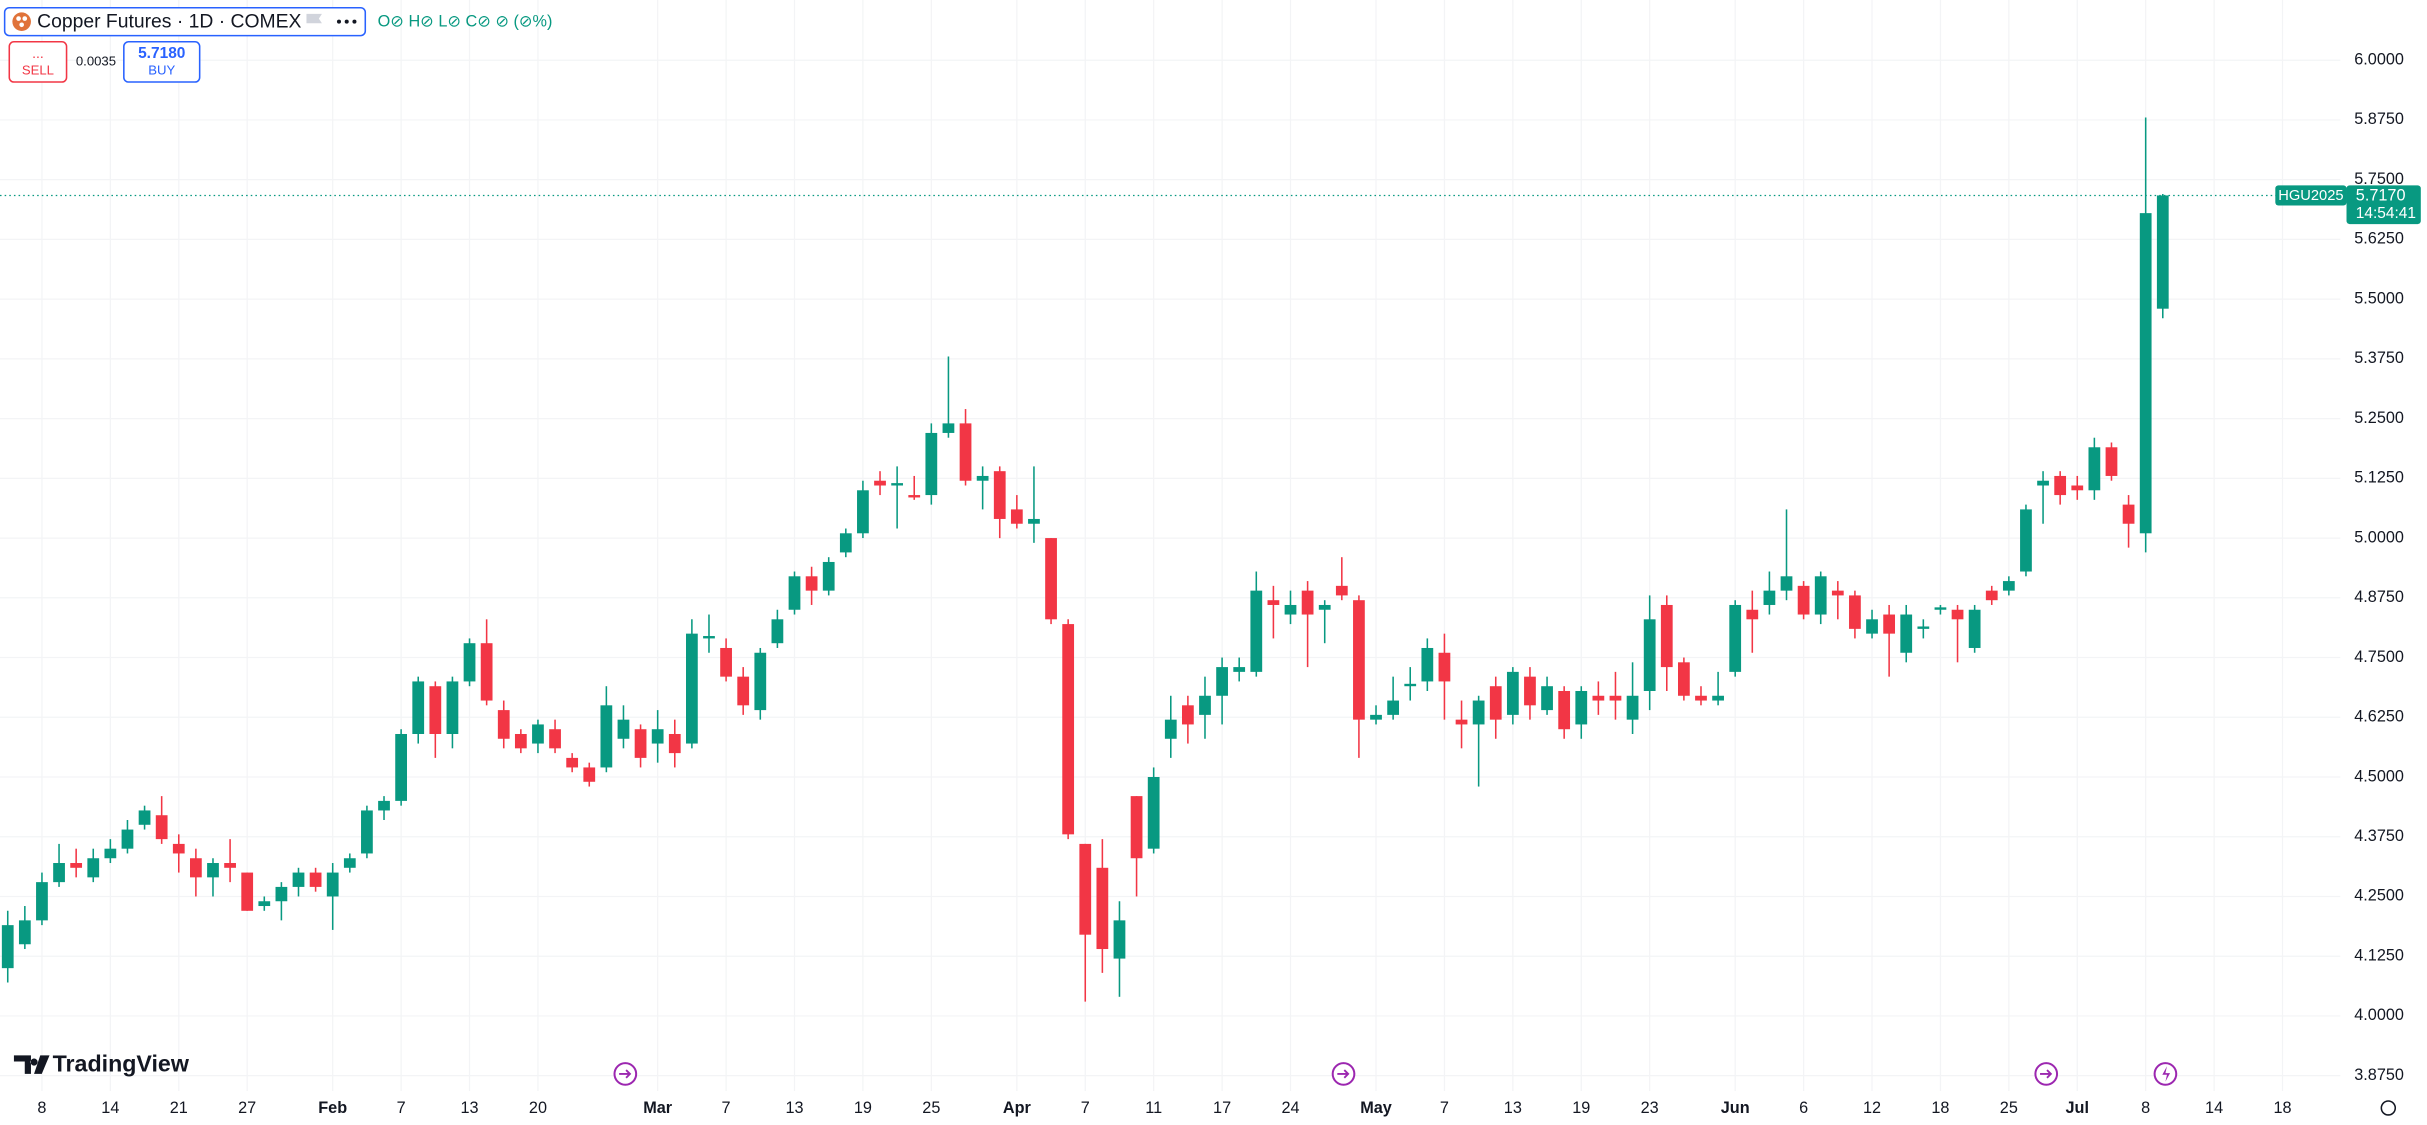 The width and height of the screenshot is (2427, 1125). What do you see at coordinates (1017, 1108) in the screenshot?
I see `x-tick-label: Apr` at bounding box center [1017, 1108].